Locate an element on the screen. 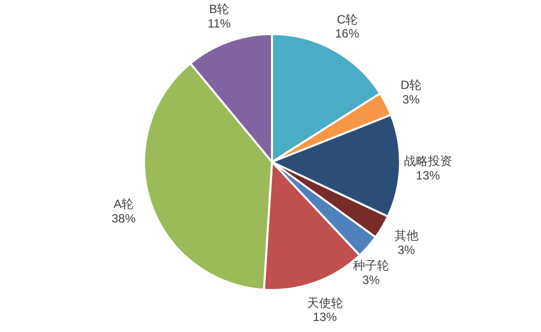 This screenshot has width=541, height=332. slice-label: 其他 is located at coordinates (406, 235).